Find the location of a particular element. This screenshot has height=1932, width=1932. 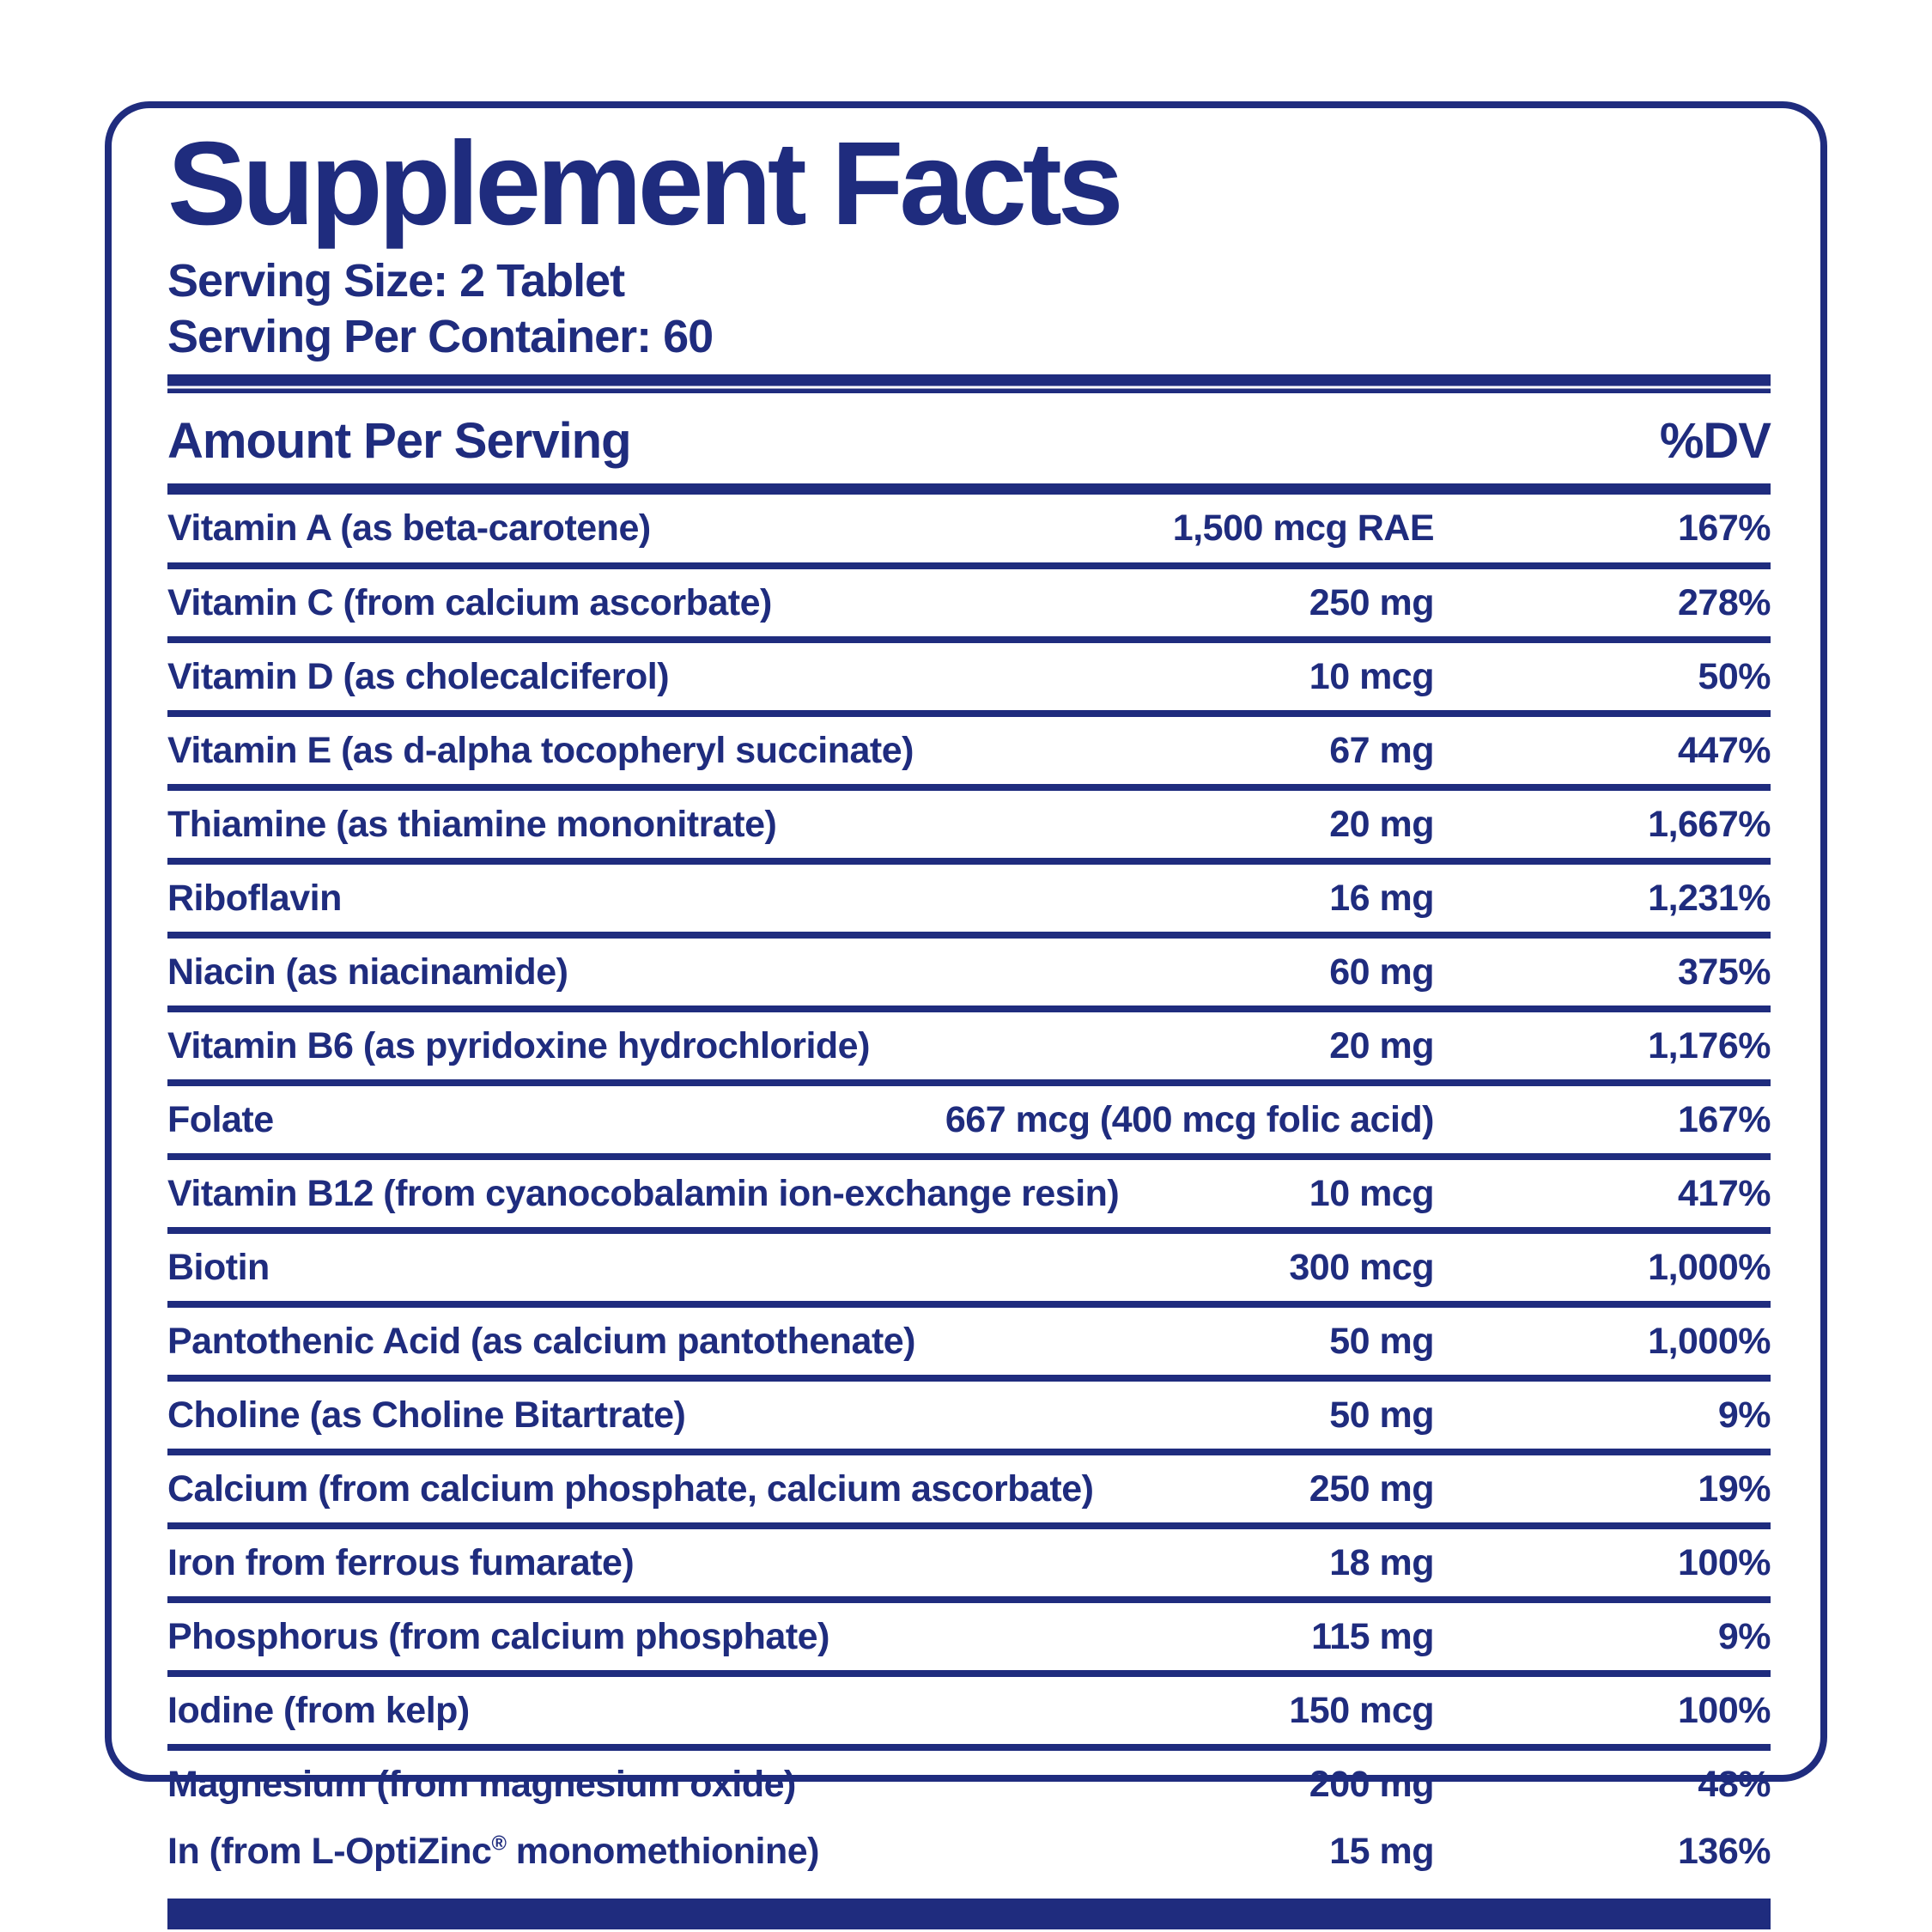

nutrient-name: Iodine (from kelp) is located at coordinates (318, 1711).